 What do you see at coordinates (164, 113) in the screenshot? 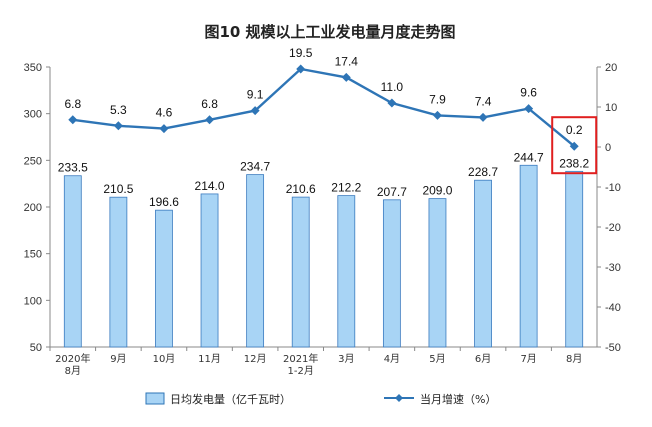
I see `line-value-label: 4.6` at bounding box center [164, 113].